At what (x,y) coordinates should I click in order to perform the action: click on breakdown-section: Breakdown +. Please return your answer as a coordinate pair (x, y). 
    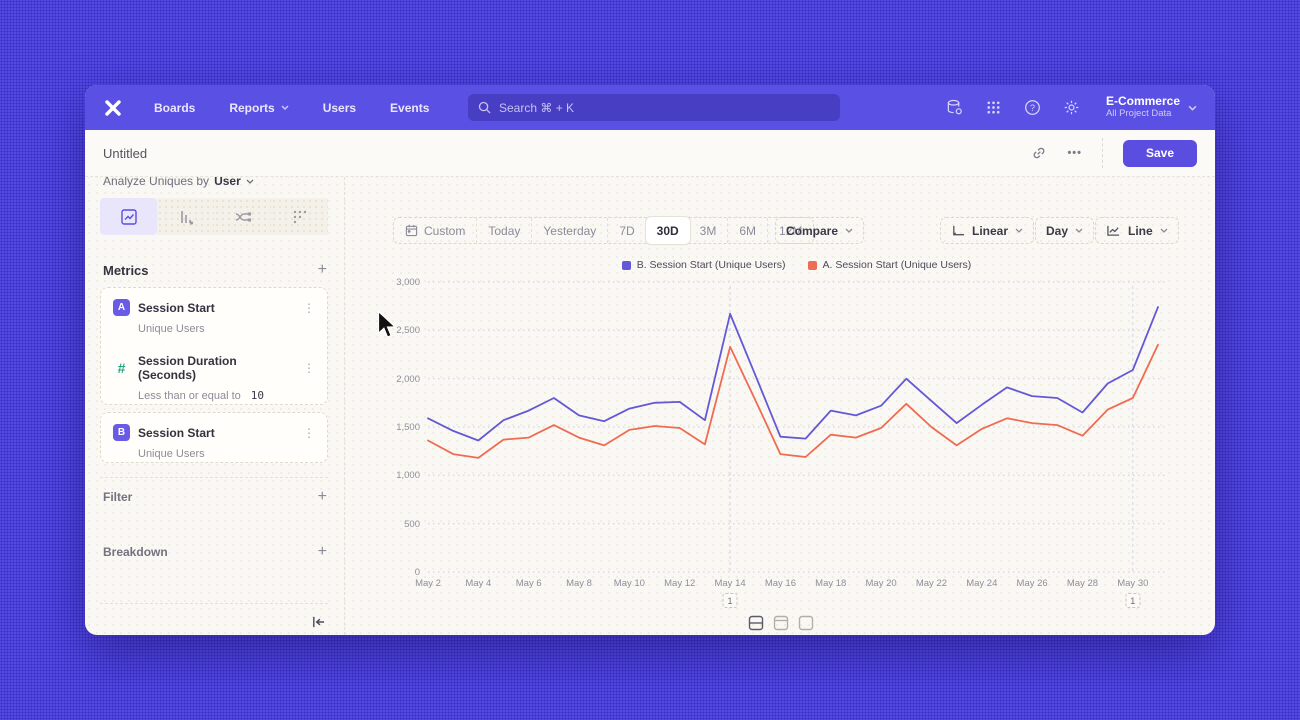
    Looking at the image, I should click on (215, 552).